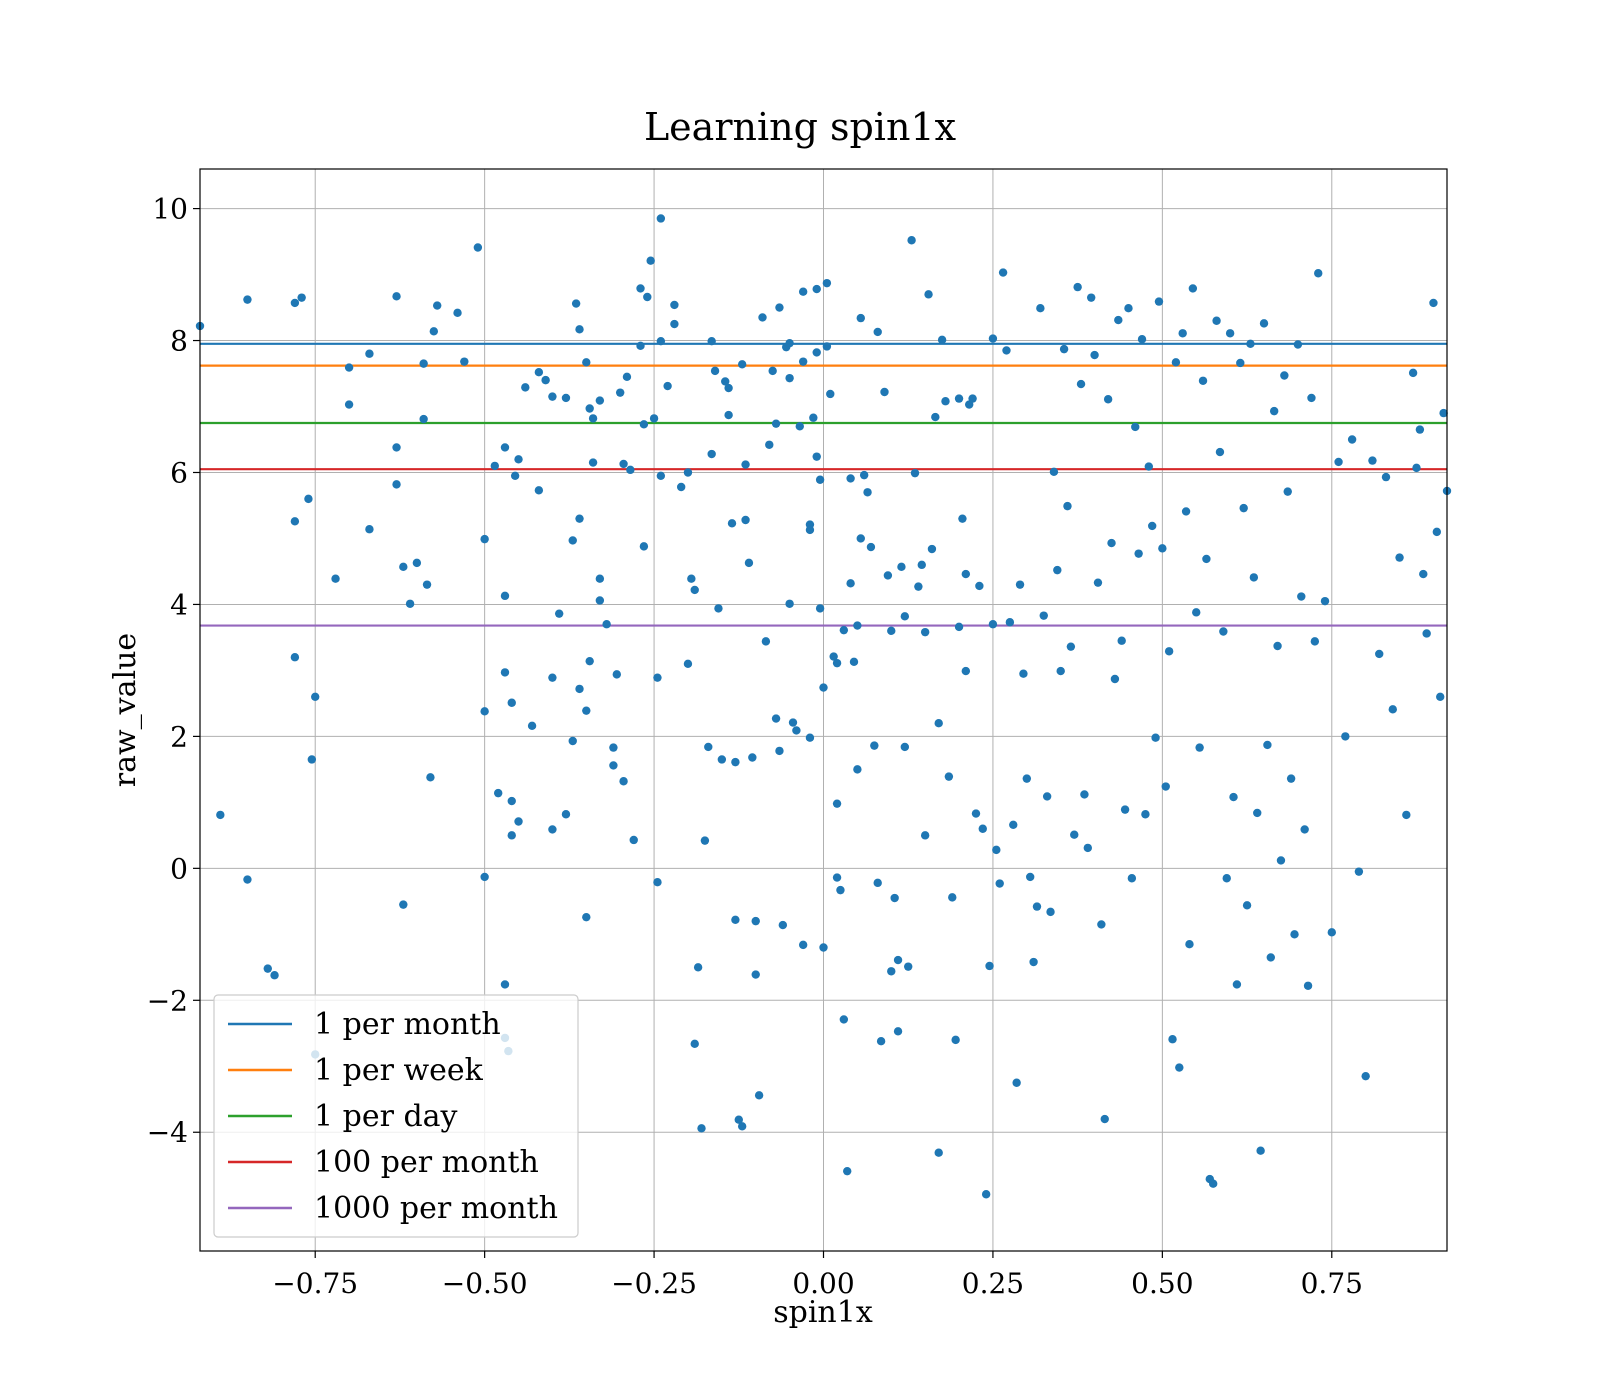 Image resolution: width=1600 pixels, height=1400 pixels. What do you see at coordinates (386, 1116) in the screenshot?
I see `legend-label: 1 per day` at bounding box center [386, 1116].